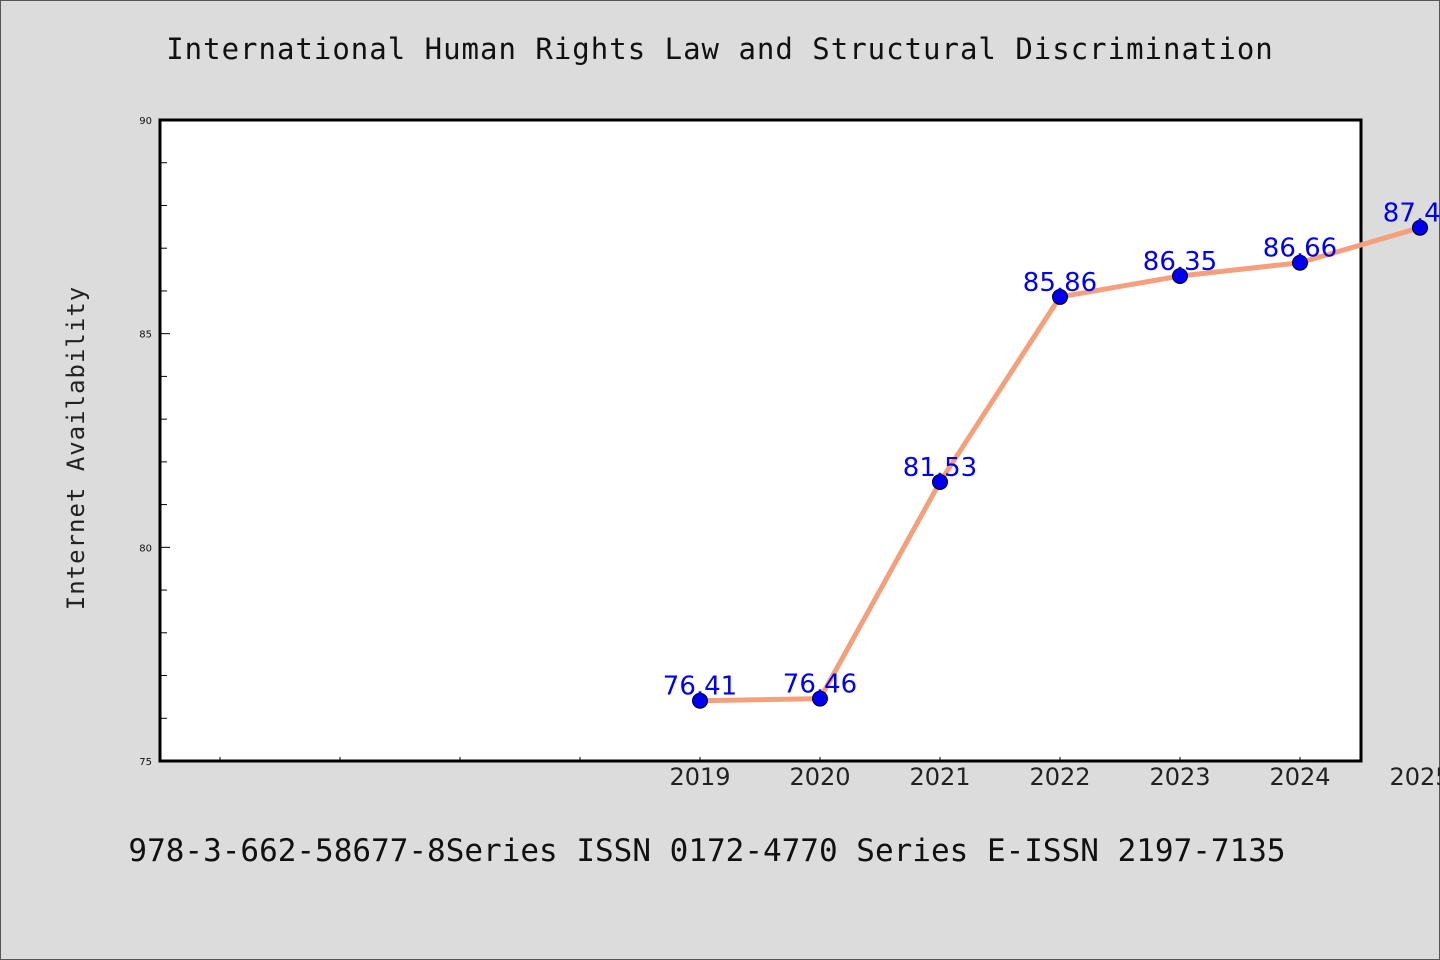 The image size is (1440, 960). What do you see at coordinates (700, 687) in the screenshot?
I see `data-label: 76.41` at bounding box center [700, 687].